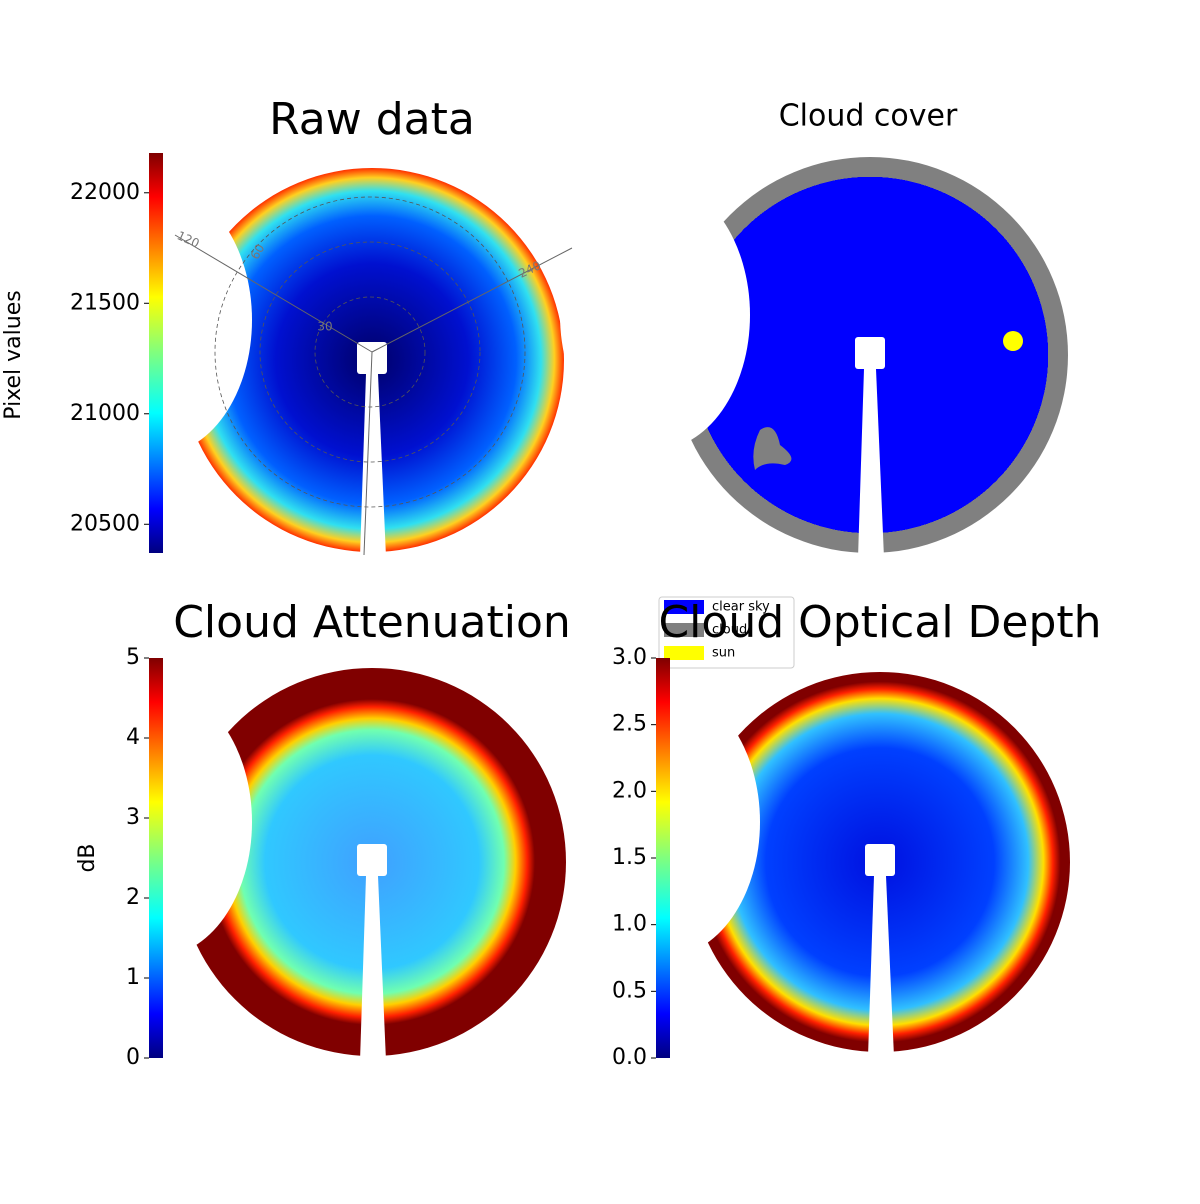 Image resolution: width=1200 pixels, height=1204 pixels. Describe the element at coordinates (723, 653) in the screenshot. I see `legend-label: sun` at that location.